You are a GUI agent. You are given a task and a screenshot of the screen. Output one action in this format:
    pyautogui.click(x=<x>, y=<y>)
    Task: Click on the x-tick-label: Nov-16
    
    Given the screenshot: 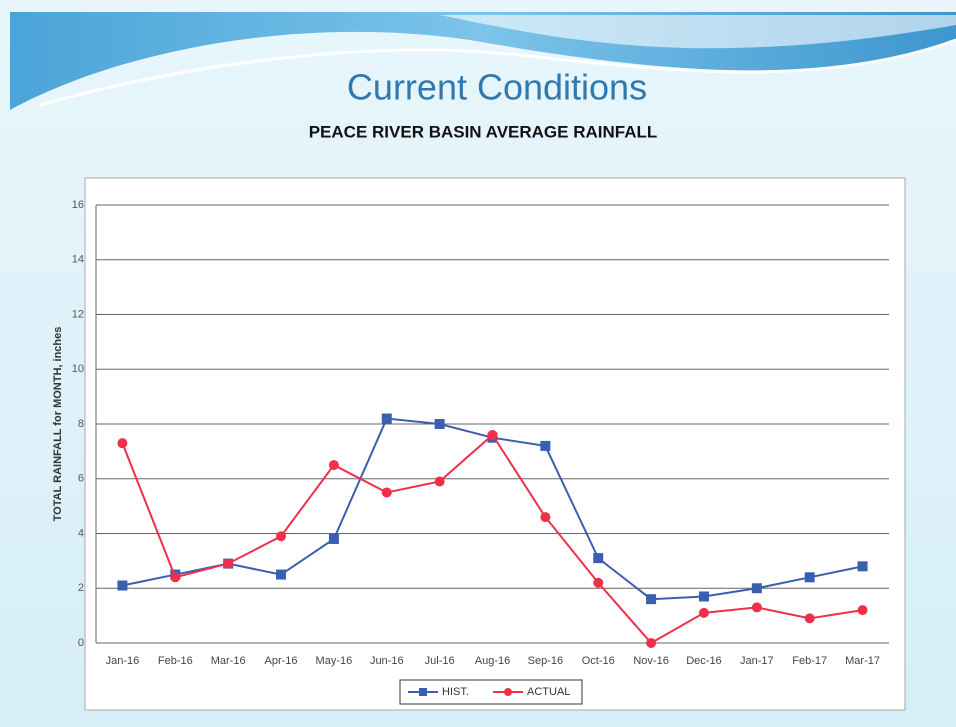 What is the action you would take?
    pyautogui.click(x=650, y=661)
    